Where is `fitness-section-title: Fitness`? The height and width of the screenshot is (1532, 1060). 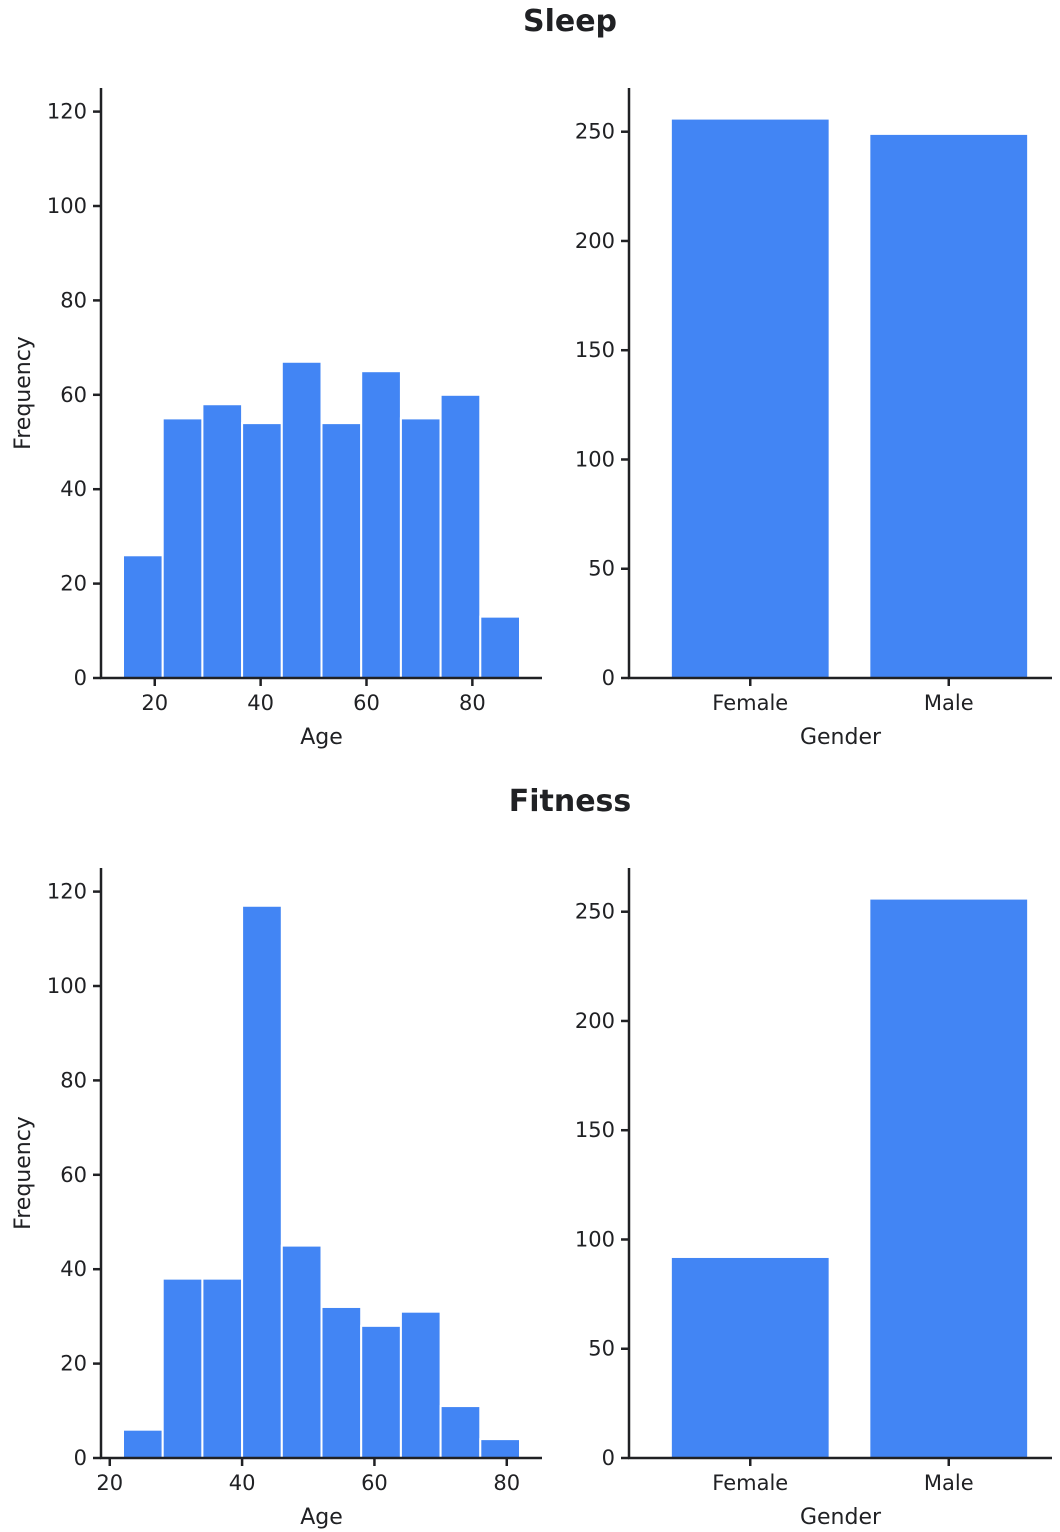 fitness-section-title: Fitness is located at coordinates (570, 801).